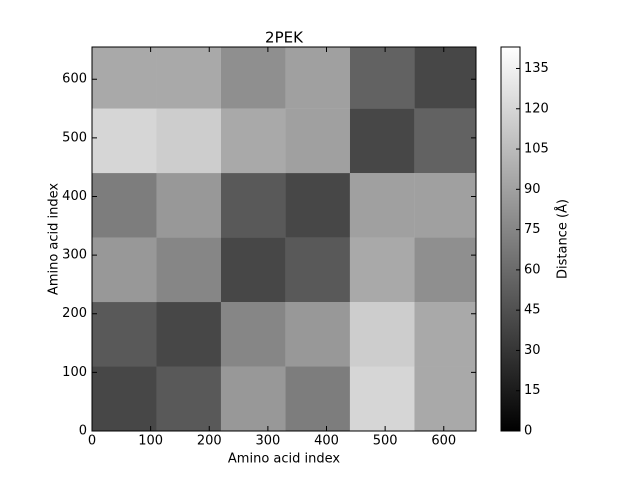 The image size is (640, 480). I want to click on colorbar-tick-label: 60, so click(532, 269).